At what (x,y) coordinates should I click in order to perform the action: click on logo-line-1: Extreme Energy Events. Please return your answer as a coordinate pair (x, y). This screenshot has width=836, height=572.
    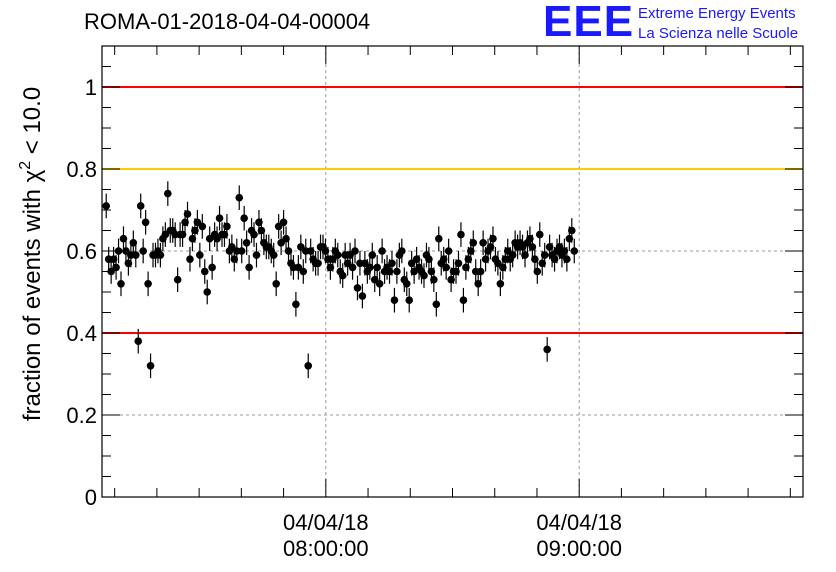
    Looking at the image, I should click on (717, 13).